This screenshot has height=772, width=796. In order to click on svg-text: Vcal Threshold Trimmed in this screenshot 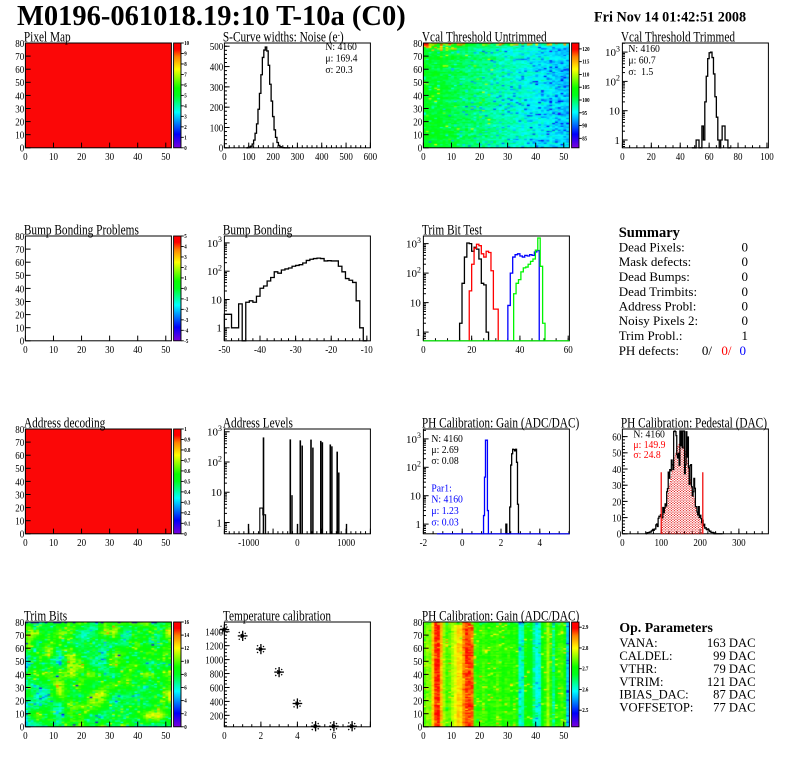, I will do `click(678, 38)`.